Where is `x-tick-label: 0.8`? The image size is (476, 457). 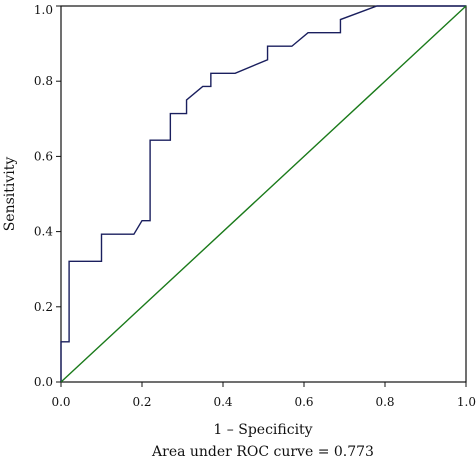
x-tick-label: 0.8 is located at coordinates (384, 402).